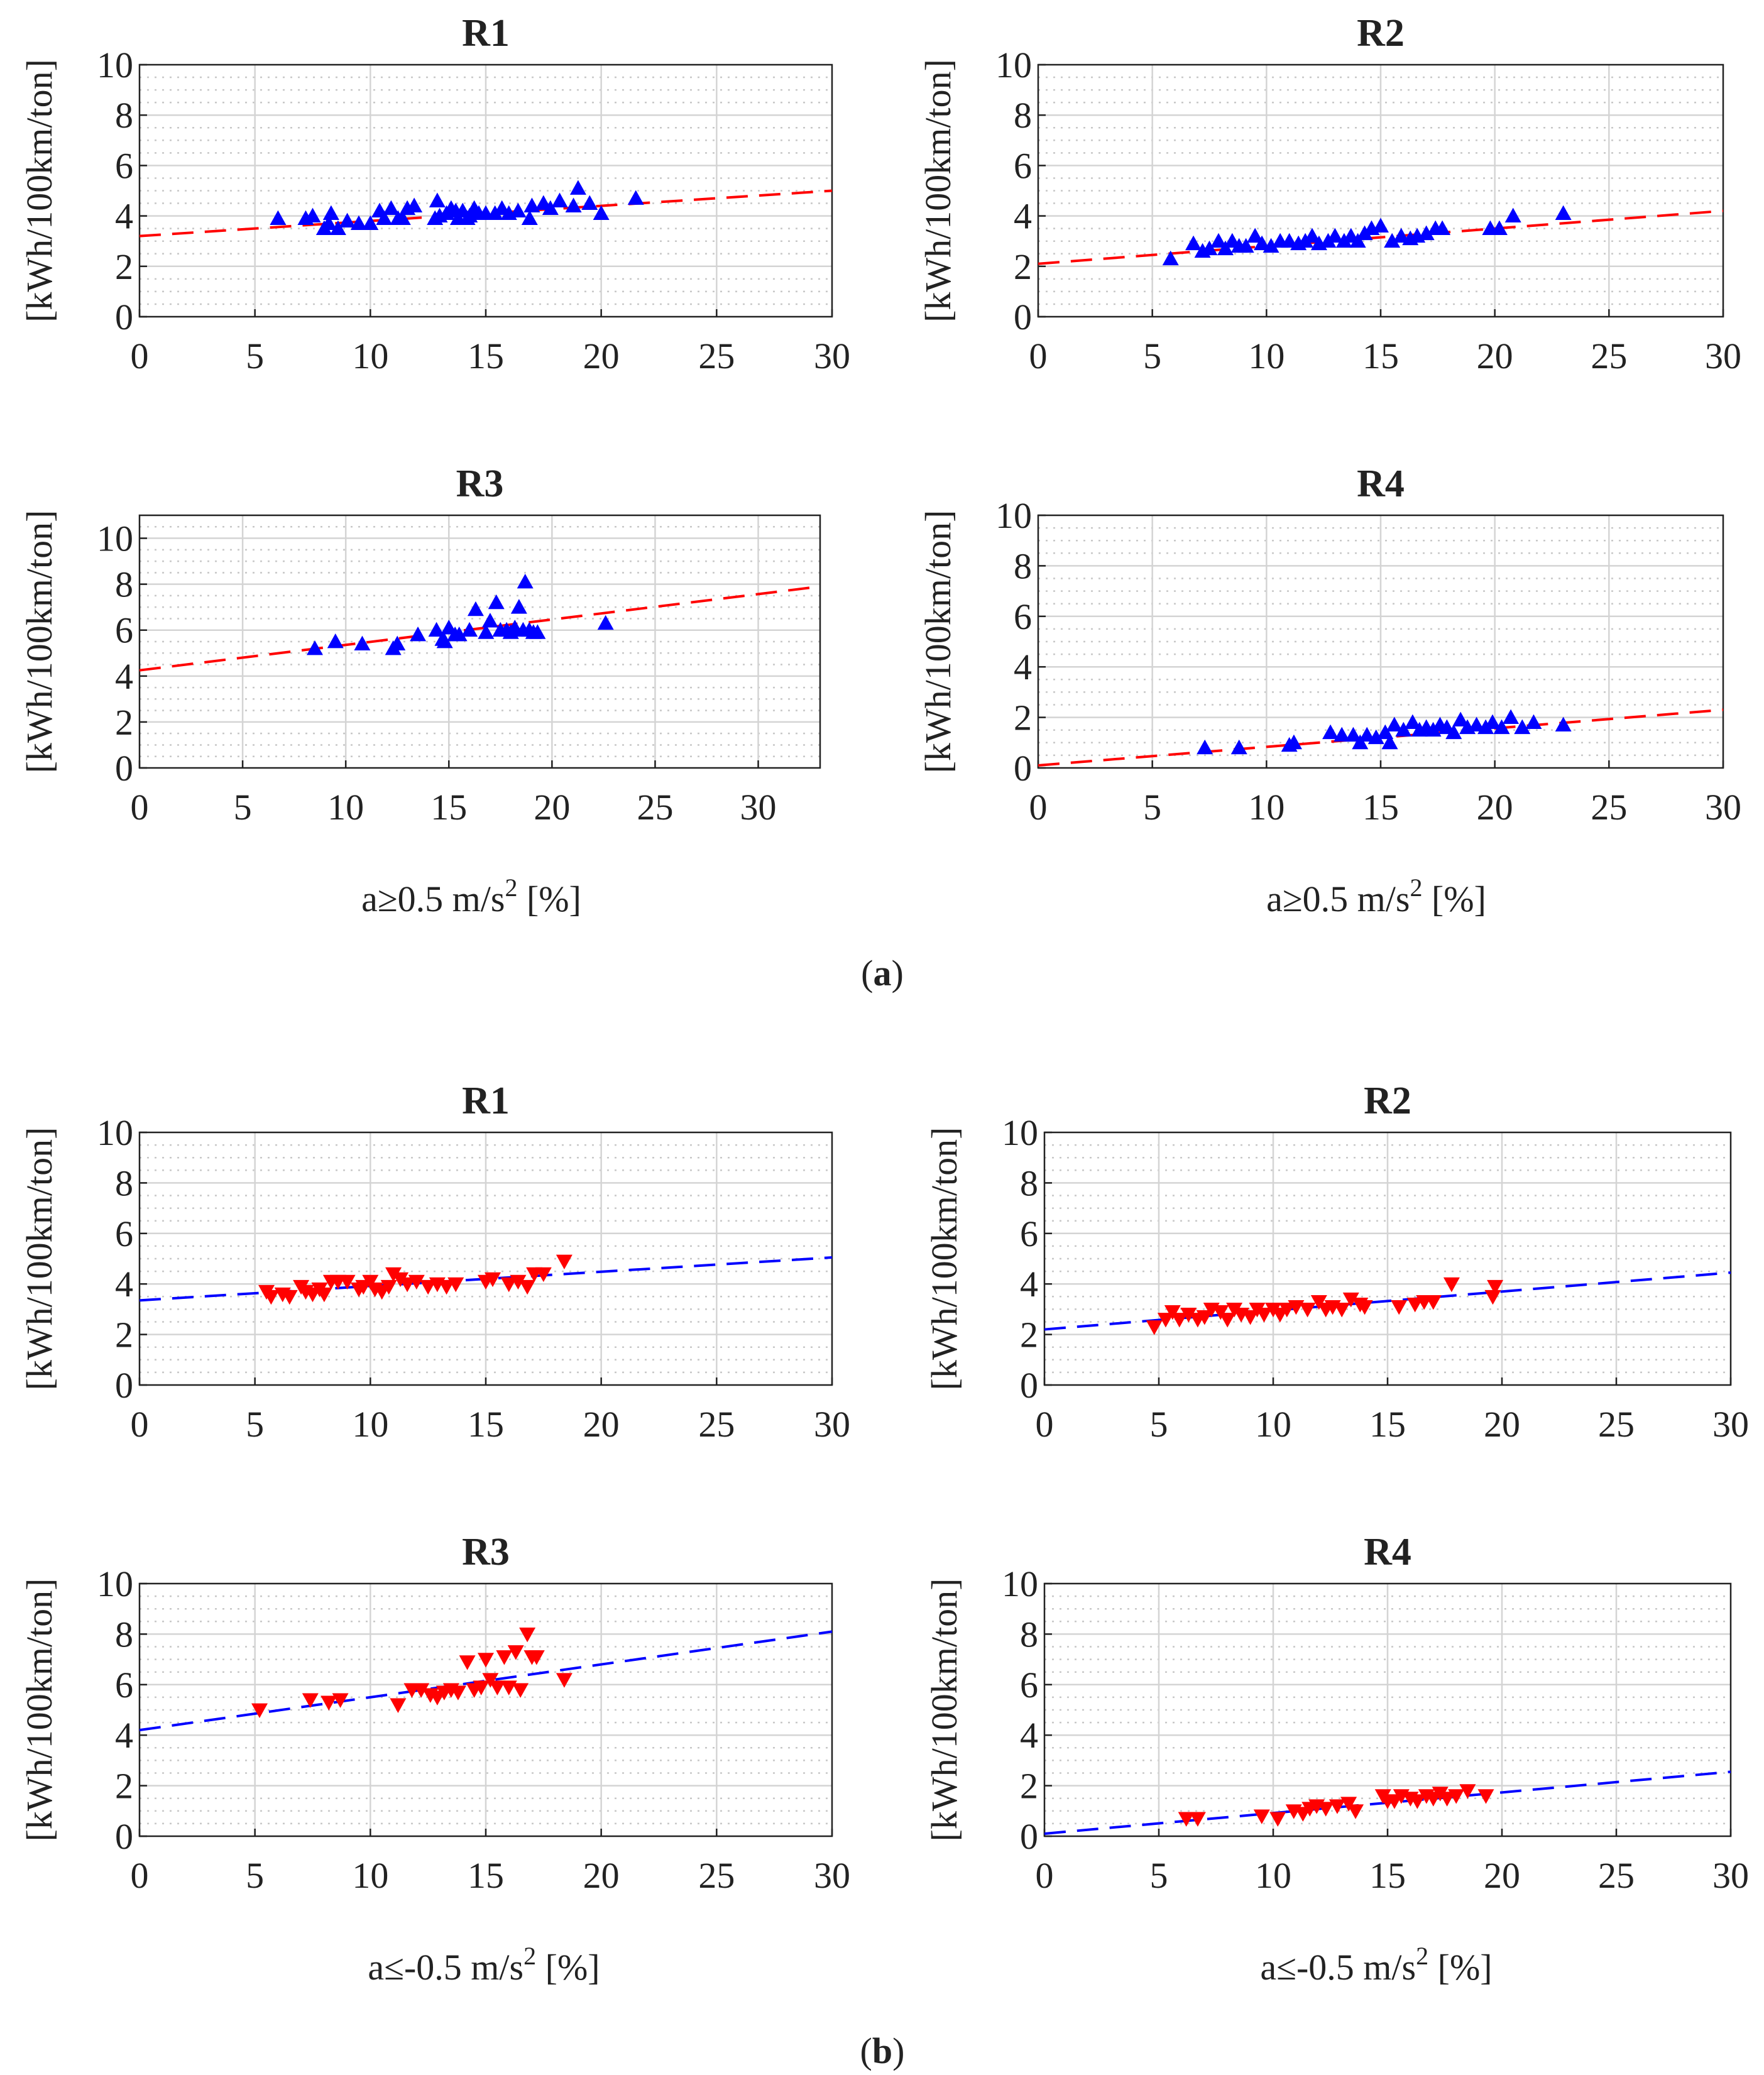  What do you see at coordinates (1336, 1262) in the screenshot?
I see `chart-b-R2: 0 5 10 15 20 25 30 0 2 4 6 8 10 R2 [kWh/100km/ton]` at bounding box center [1336, 1262].